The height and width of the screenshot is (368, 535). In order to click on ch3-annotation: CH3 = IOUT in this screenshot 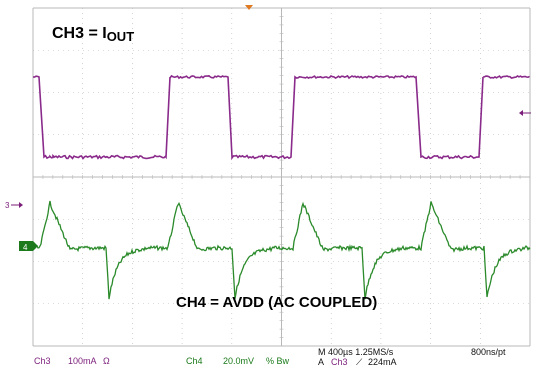, I will do `click(93, 34)`.